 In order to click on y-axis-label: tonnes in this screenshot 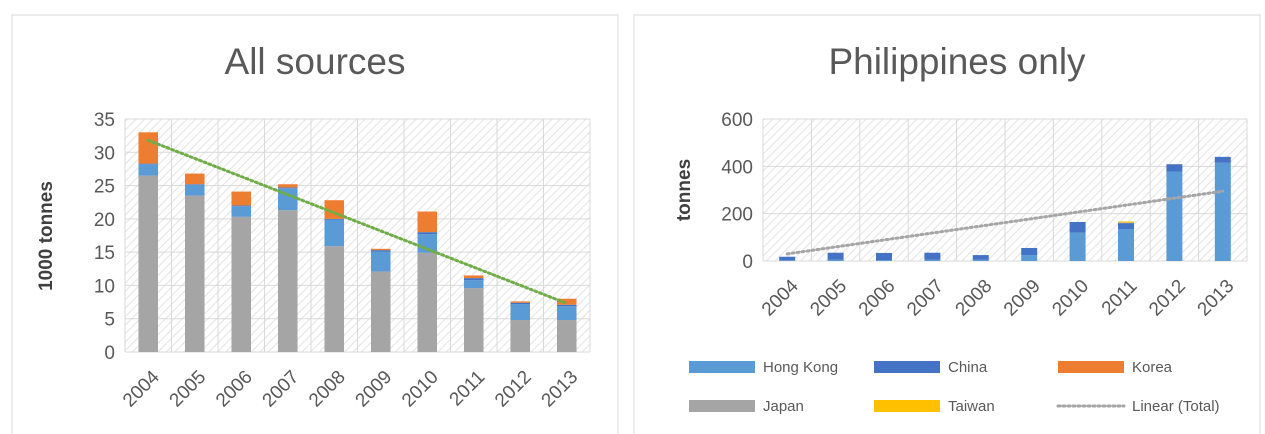, I will do `click(684, 190)`.